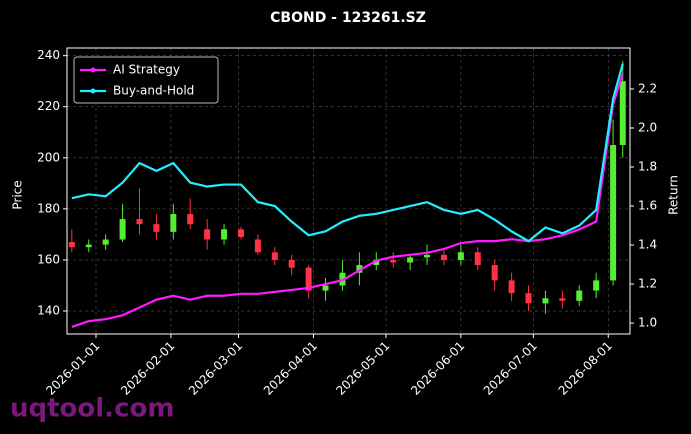 Image resolution: width=691 pixels, height=434 pixels. I want to click on y2-tick-label: 1.0, so click(647, 323).